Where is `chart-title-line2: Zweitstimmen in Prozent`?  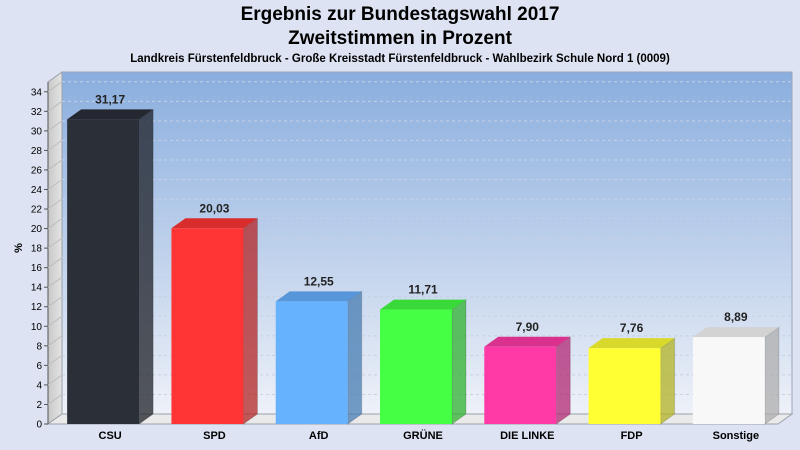 chart-title-line2: Zweitstimmen in Prozent is located at coordinates (400, 38).